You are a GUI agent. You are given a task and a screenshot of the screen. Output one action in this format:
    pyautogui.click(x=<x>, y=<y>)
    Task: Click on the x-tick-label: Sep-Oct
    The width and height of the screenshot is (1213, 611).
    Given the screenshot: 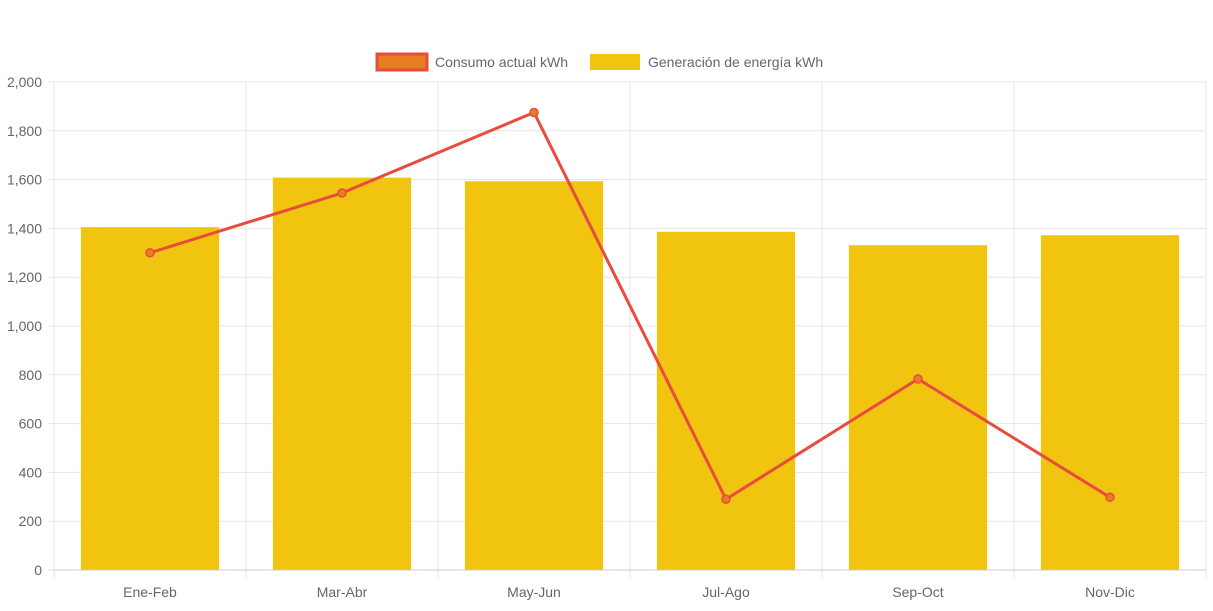 What is the action you would take?
    pyautogui.click(x=917, y=592)
    